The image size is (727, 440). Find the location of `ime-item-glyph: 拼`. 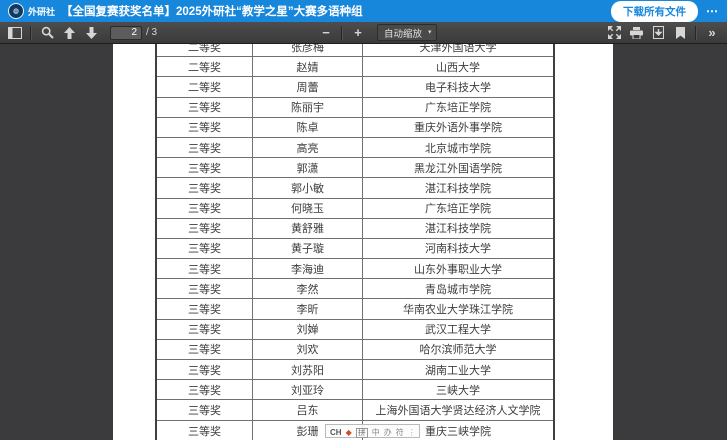

ime-item-glyph: 拼 is located at coordinates (361, 433).